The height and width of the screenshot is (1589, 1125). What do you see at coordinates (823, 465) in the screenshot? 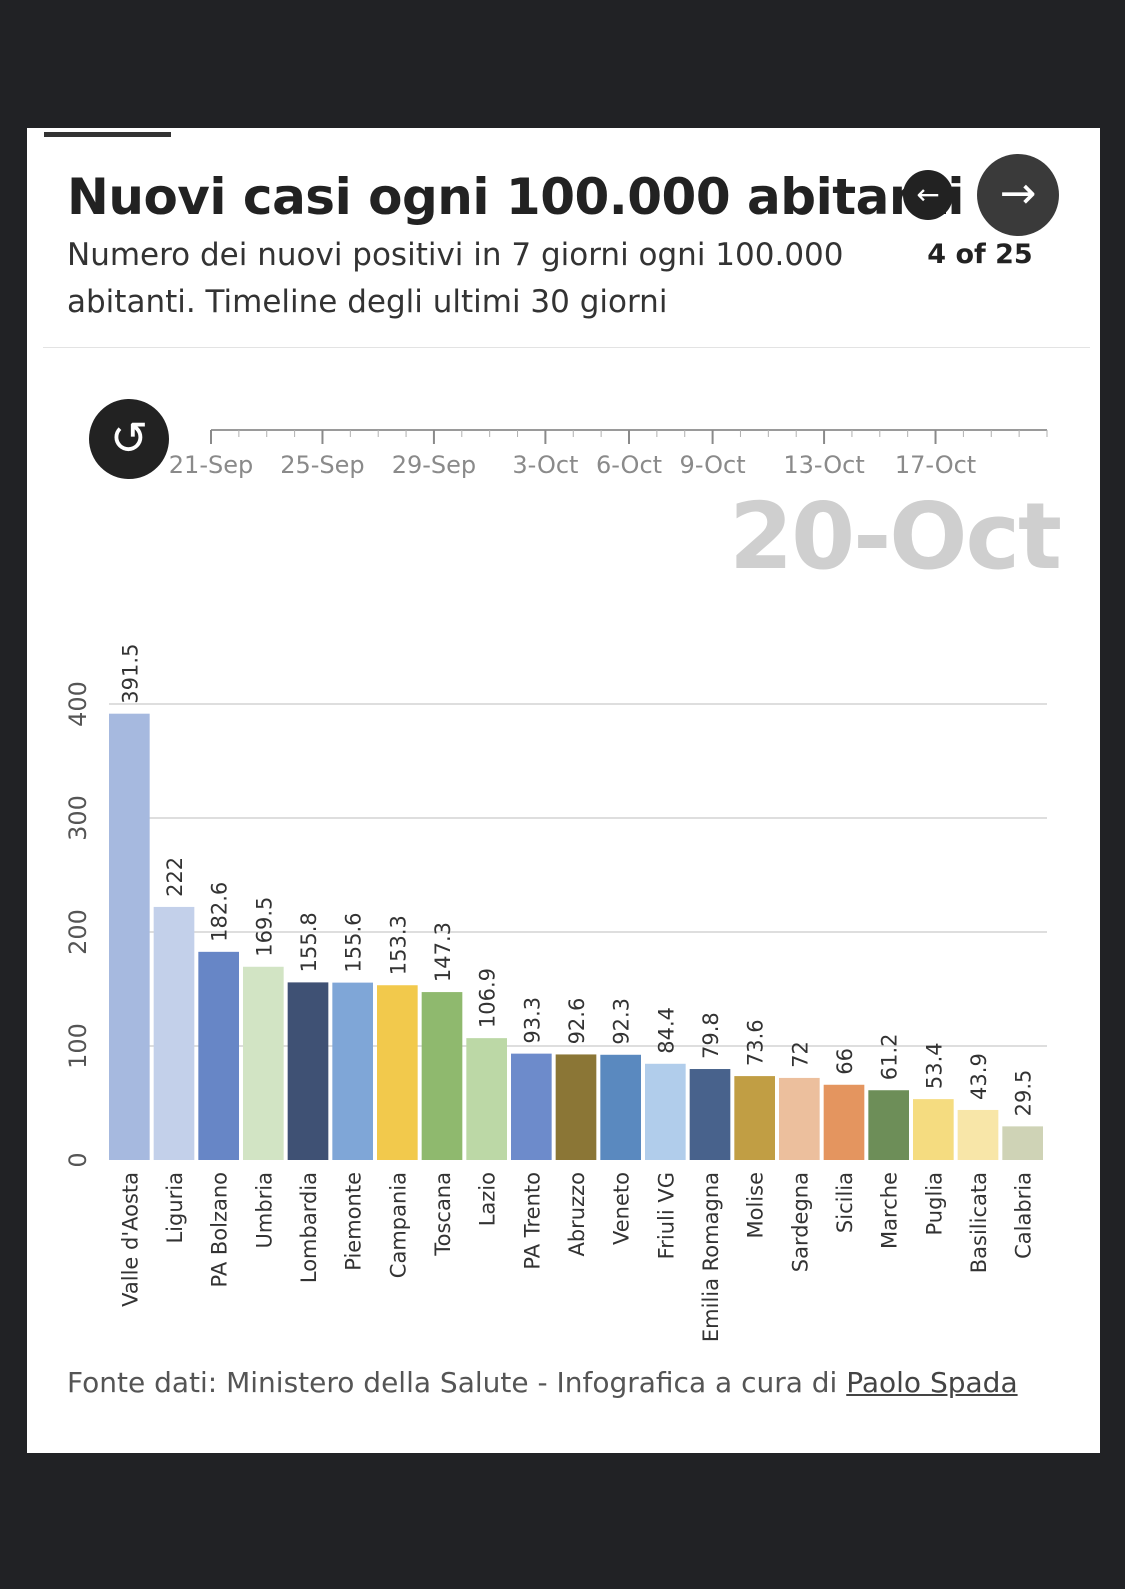
I see `timeline-label: 13-Oct` at bounding box center [823, 465].